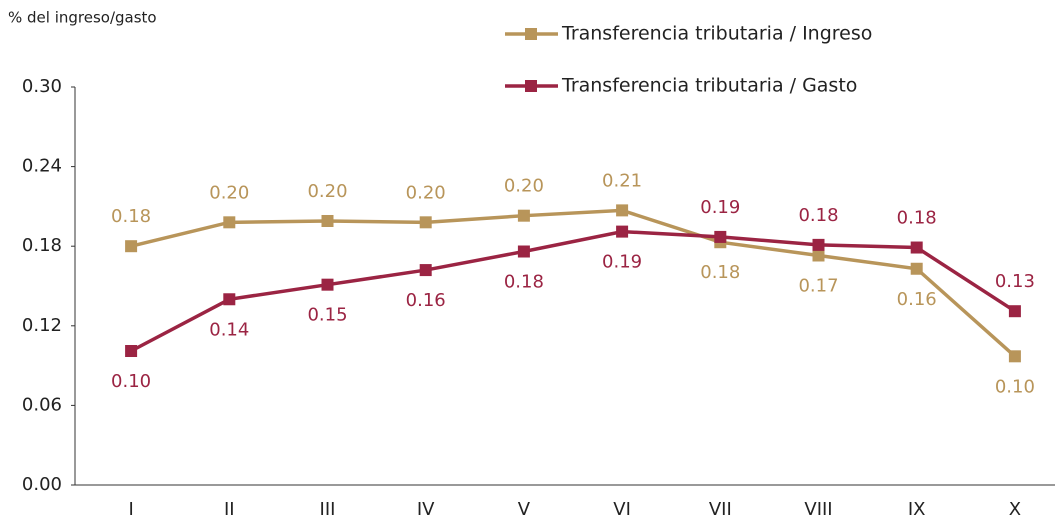  I want to click on y-tick-label: 0.18, so click(42, 245).